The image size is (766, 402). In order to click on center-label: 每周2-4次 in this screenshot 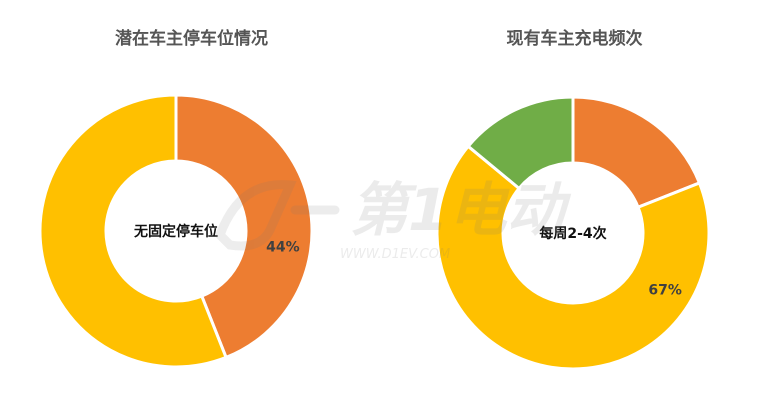, I will do `click(572, 233)`.